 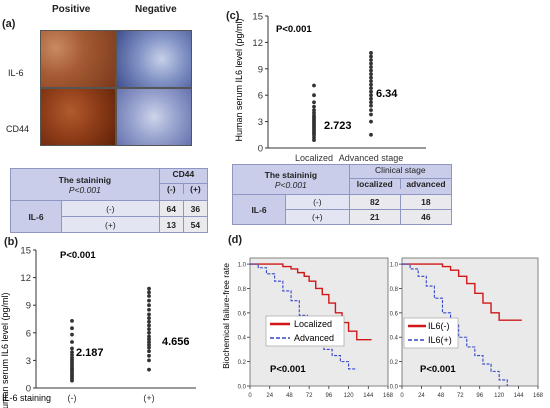 What do you see at coordinates (242, 290) in the screenshot?
I see `y-tick-label: 0.8` at bounding box center [242, 290].